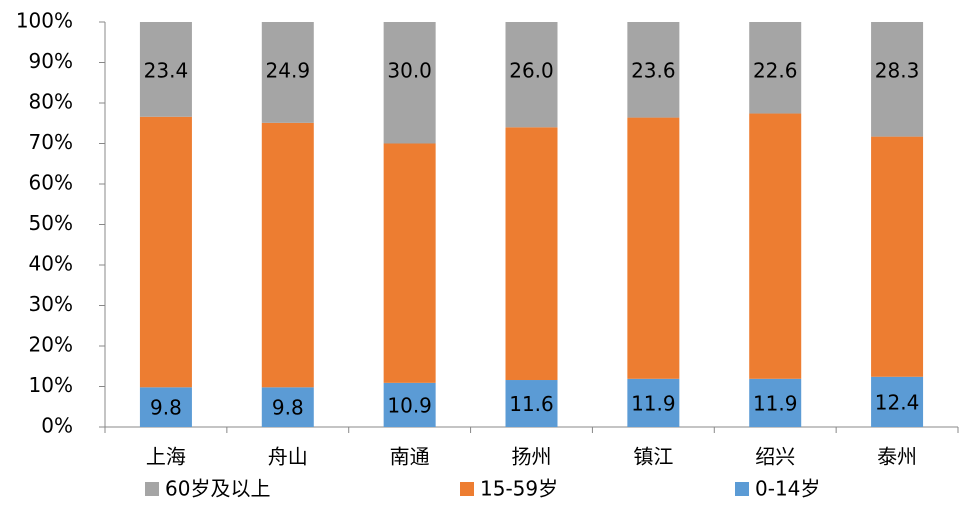 The width and height of the screenshot is (974, 510). Describe the element at coordinates (409, 71) in the screenshot. I see `data-label: 30.0` at that location.